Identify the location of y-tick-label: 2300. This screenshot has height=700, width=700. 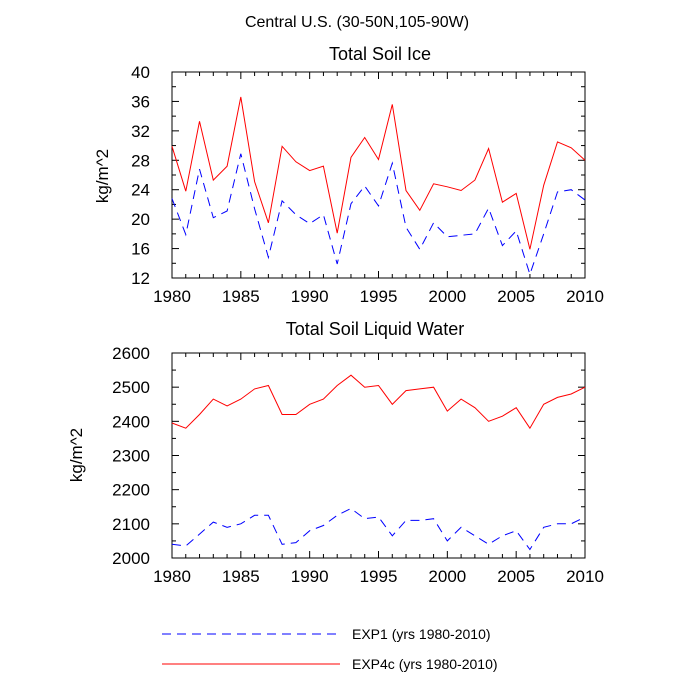
(131, 456).